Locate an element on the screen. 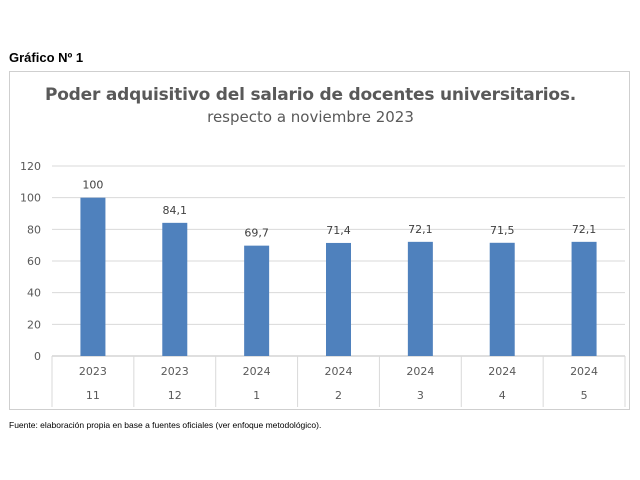  y-tick-label: 120 is located at coordinates (30, 166).